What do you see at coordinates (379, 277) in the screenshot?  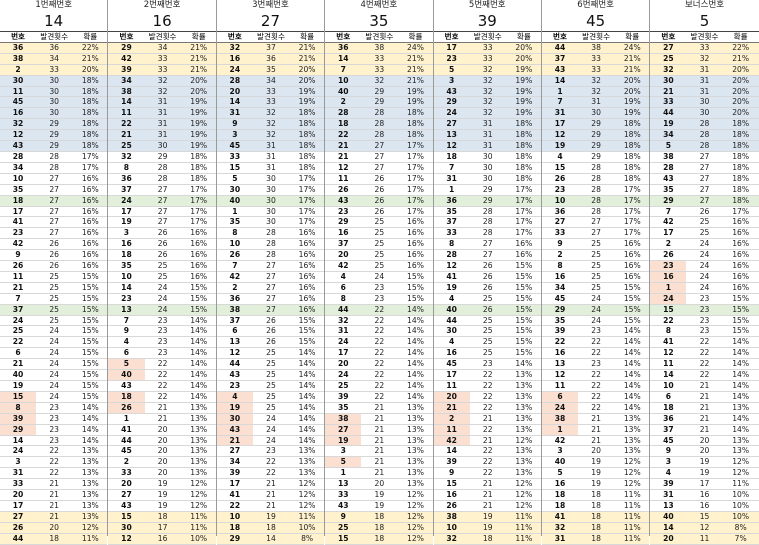 I see `table-row: 4 24 15%` at bounding box center [379, 277].